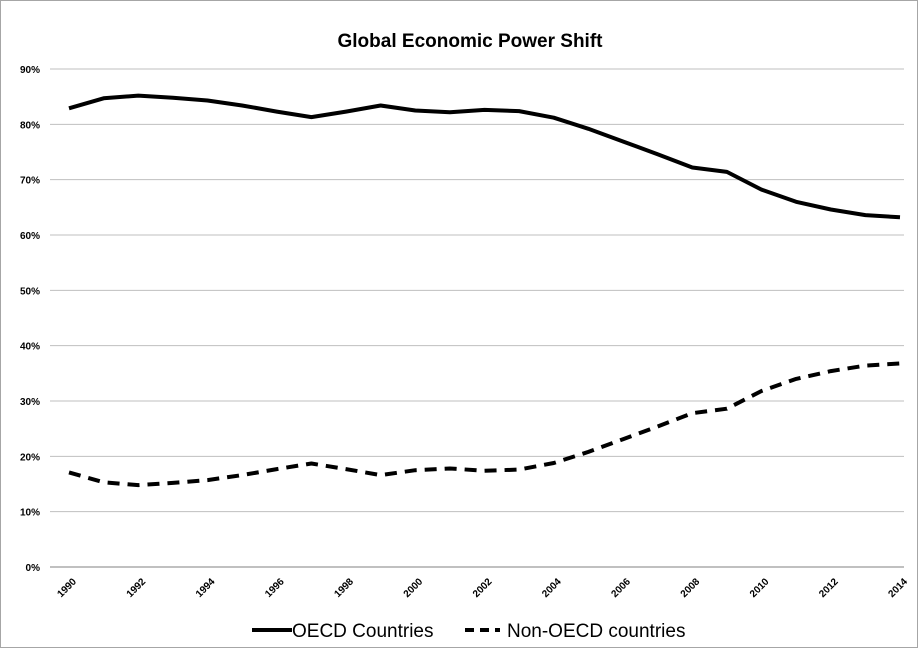 The image size is (918, 648). Describe the element at coordinates (468, 631) in the screenshot. I see `legend: OECD Countries Non-OECD countries` at that location.